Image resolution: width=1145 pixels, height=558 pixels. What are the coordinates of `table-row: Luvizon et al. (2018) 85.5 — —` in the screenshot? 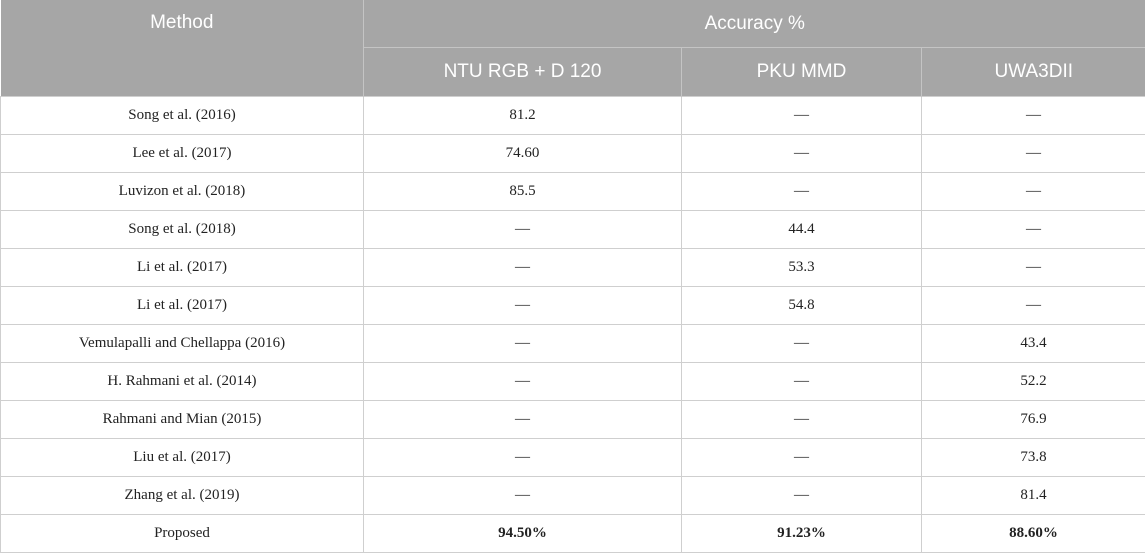 It's located at (572, 191).